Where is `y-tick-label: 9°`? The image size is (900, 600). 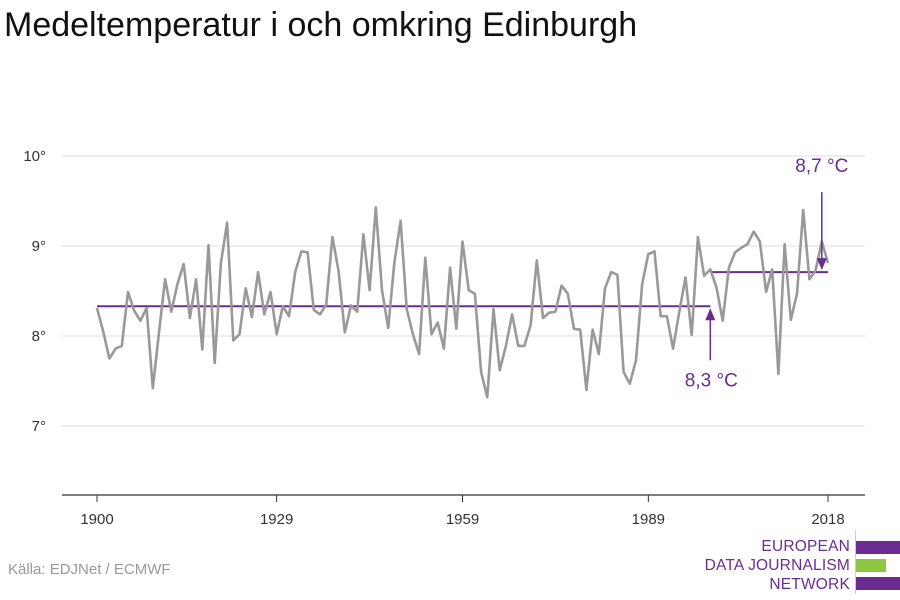
y-tick-label: 9° is located at coordinates (39, 246).